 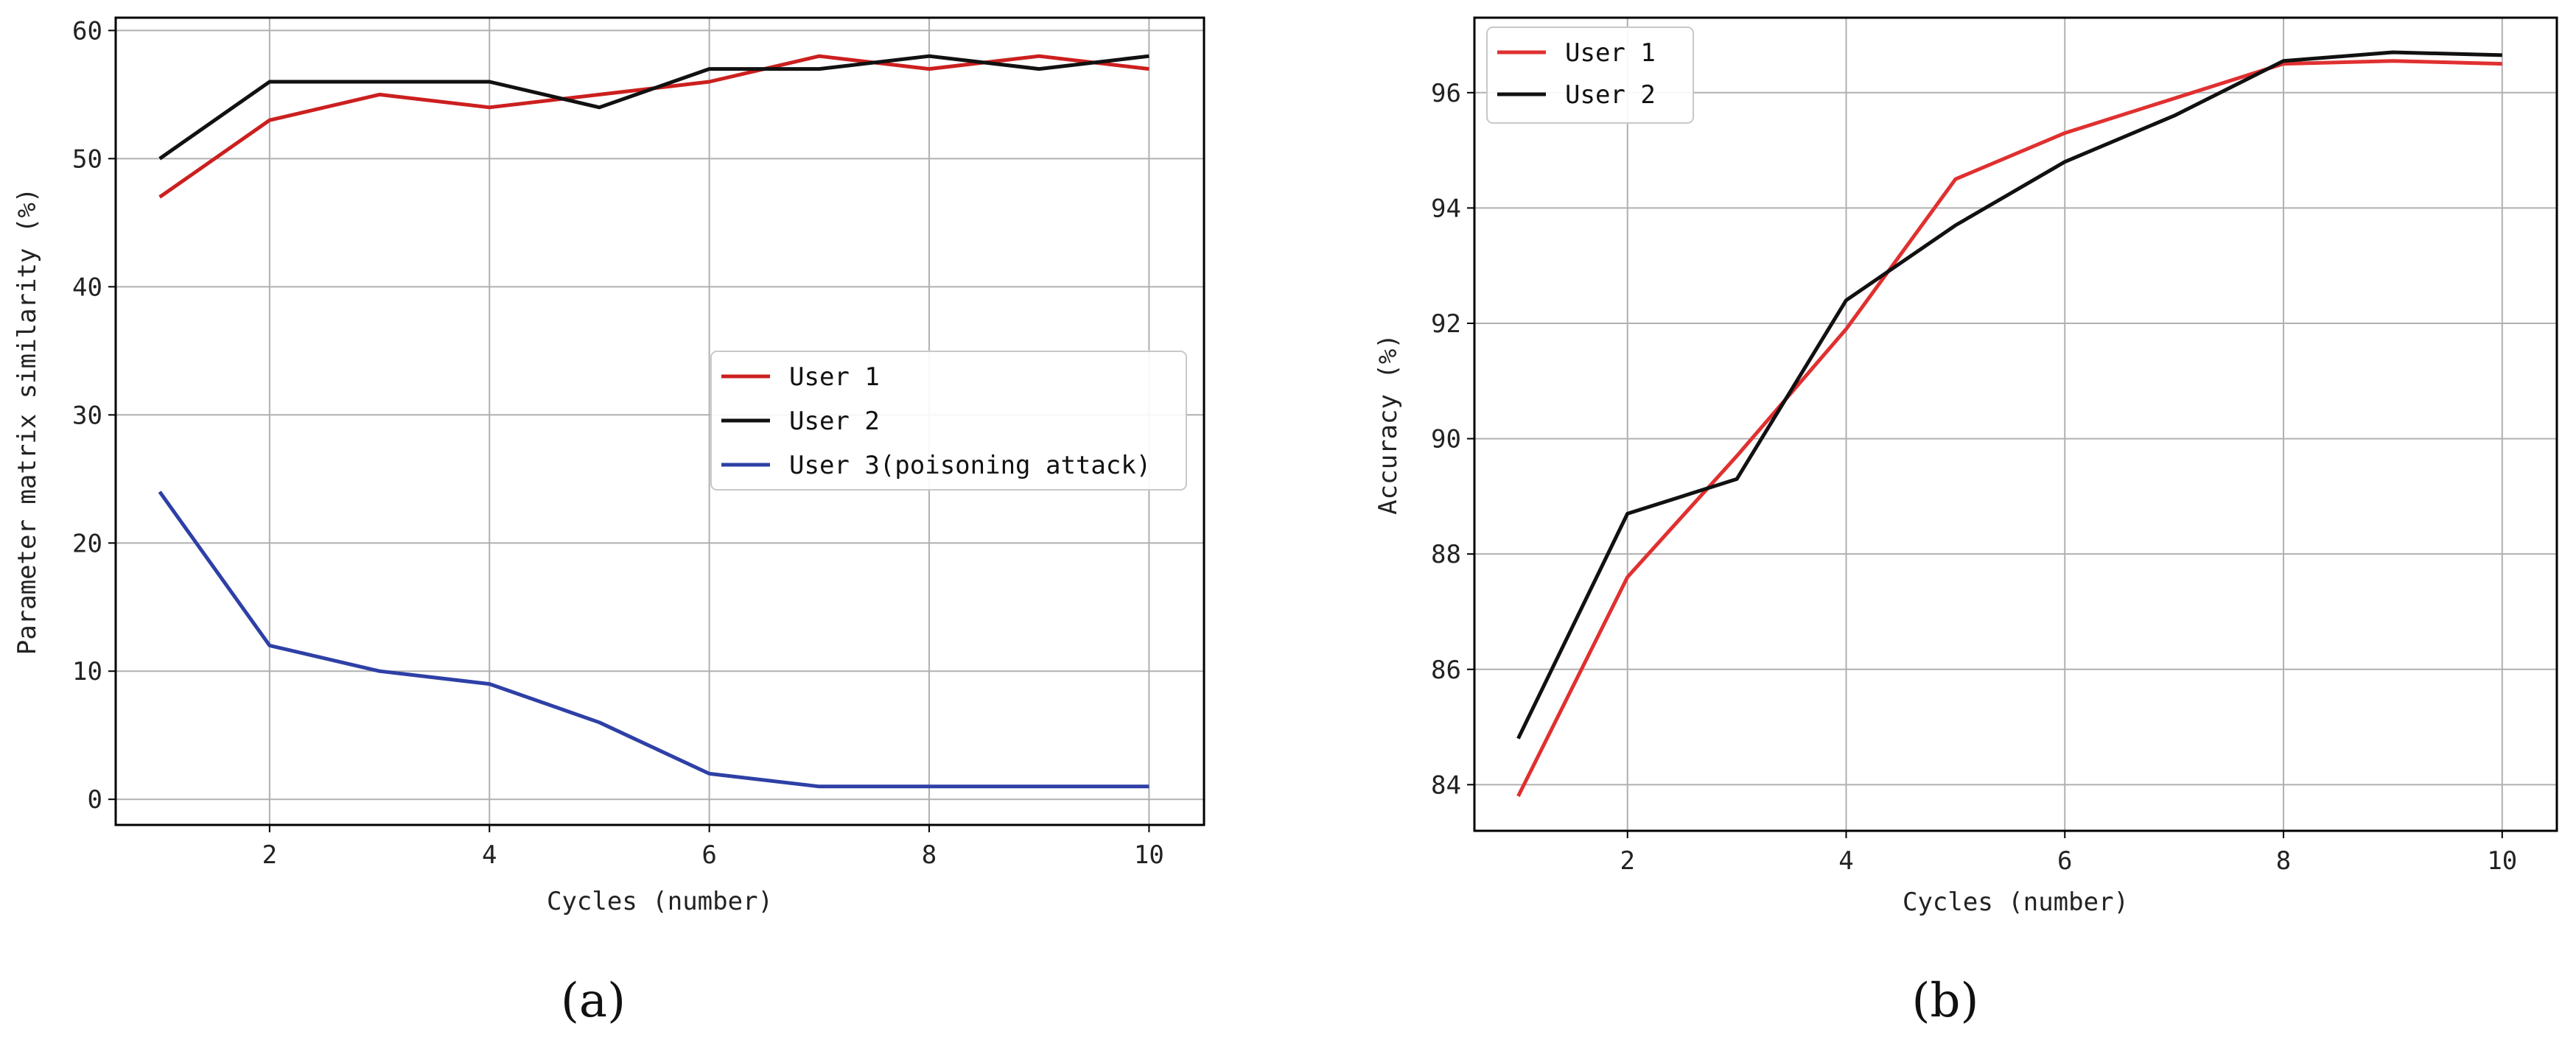 I want to click on legend-label: User 3(poisoning attack), so click(x=970, y=466).